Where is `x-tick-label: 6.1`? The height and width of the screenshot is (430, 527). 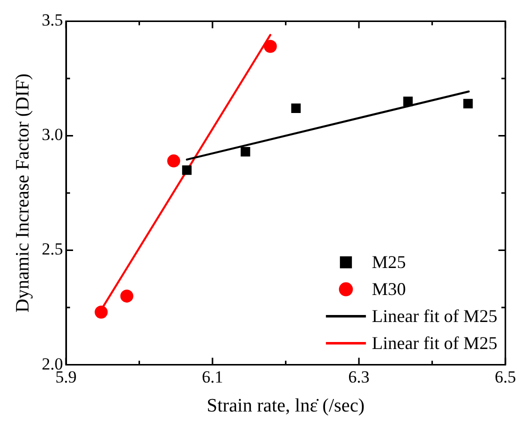
x-tick-label: 6.1 is located at coordinates (213, 376).